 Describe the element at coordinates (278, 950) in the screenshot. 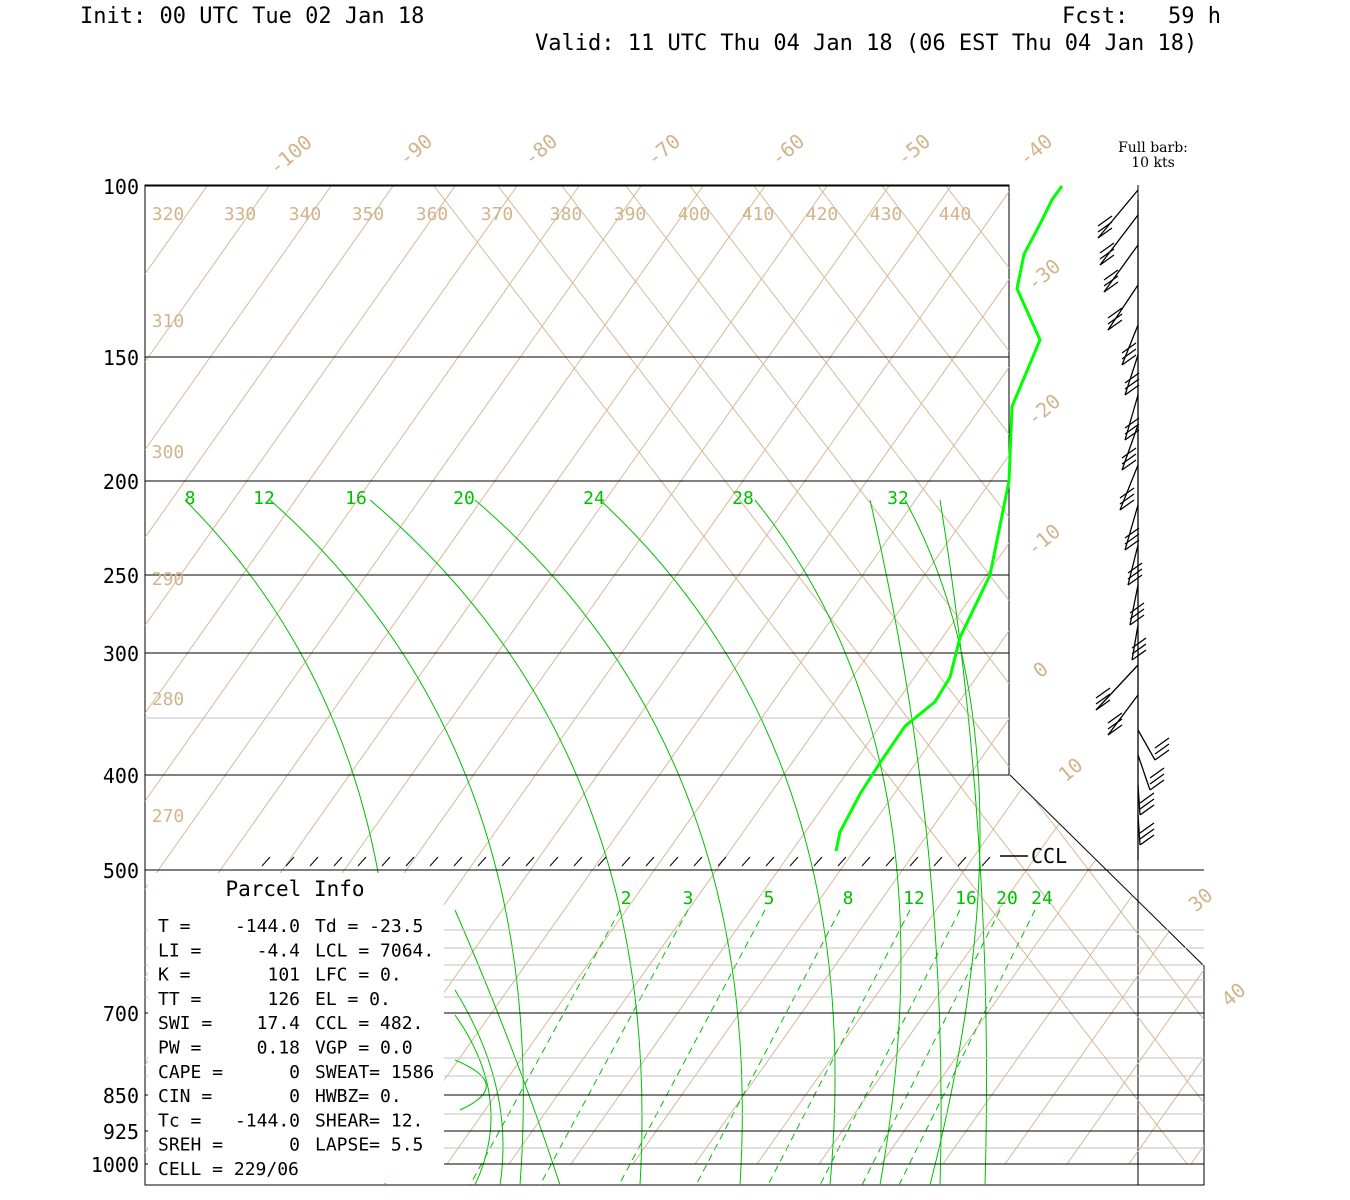

I see `parcel-param-value: -4.4` at that location.